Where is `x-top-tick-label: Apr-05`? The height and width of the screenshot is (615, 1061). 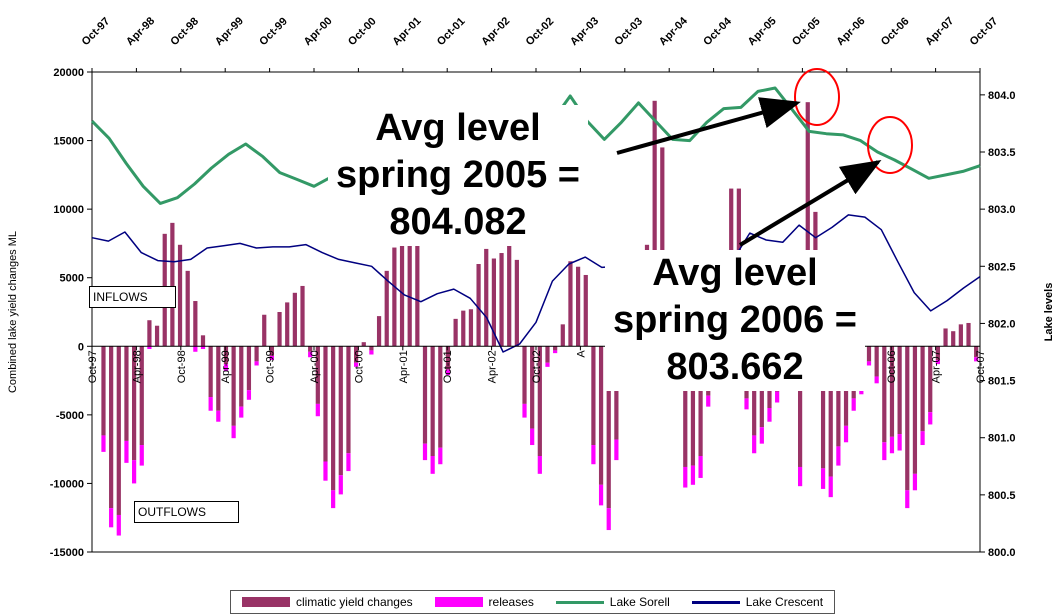
x-top-tick-label: Apr-05 is located at coordinates (762, 31).